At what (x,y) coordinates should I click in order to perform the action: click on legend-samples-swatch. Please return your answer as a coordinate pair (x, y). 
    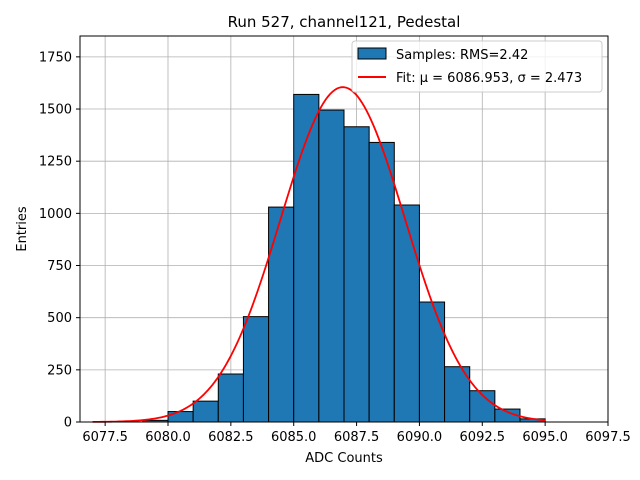
    Looking at the image, I should click on (372, 53).